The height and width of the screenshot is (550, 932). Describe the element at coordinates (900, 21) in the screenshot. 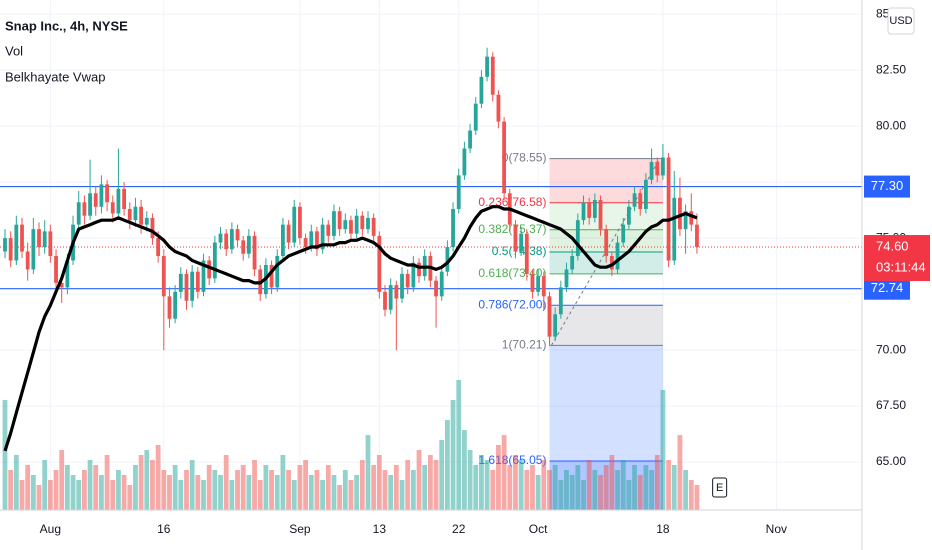

I see `currency-label: USD` at that location.